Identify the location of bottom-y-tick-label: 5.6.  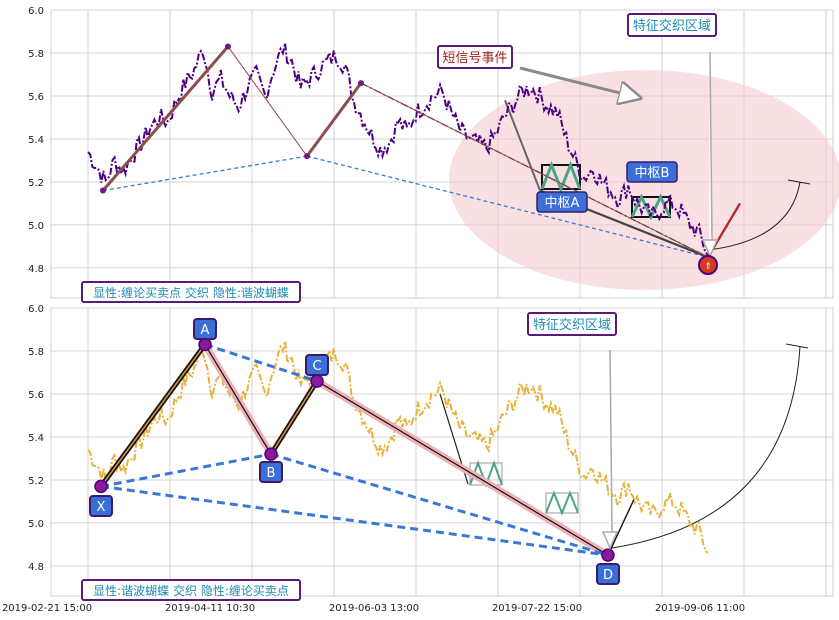
(36, 395).